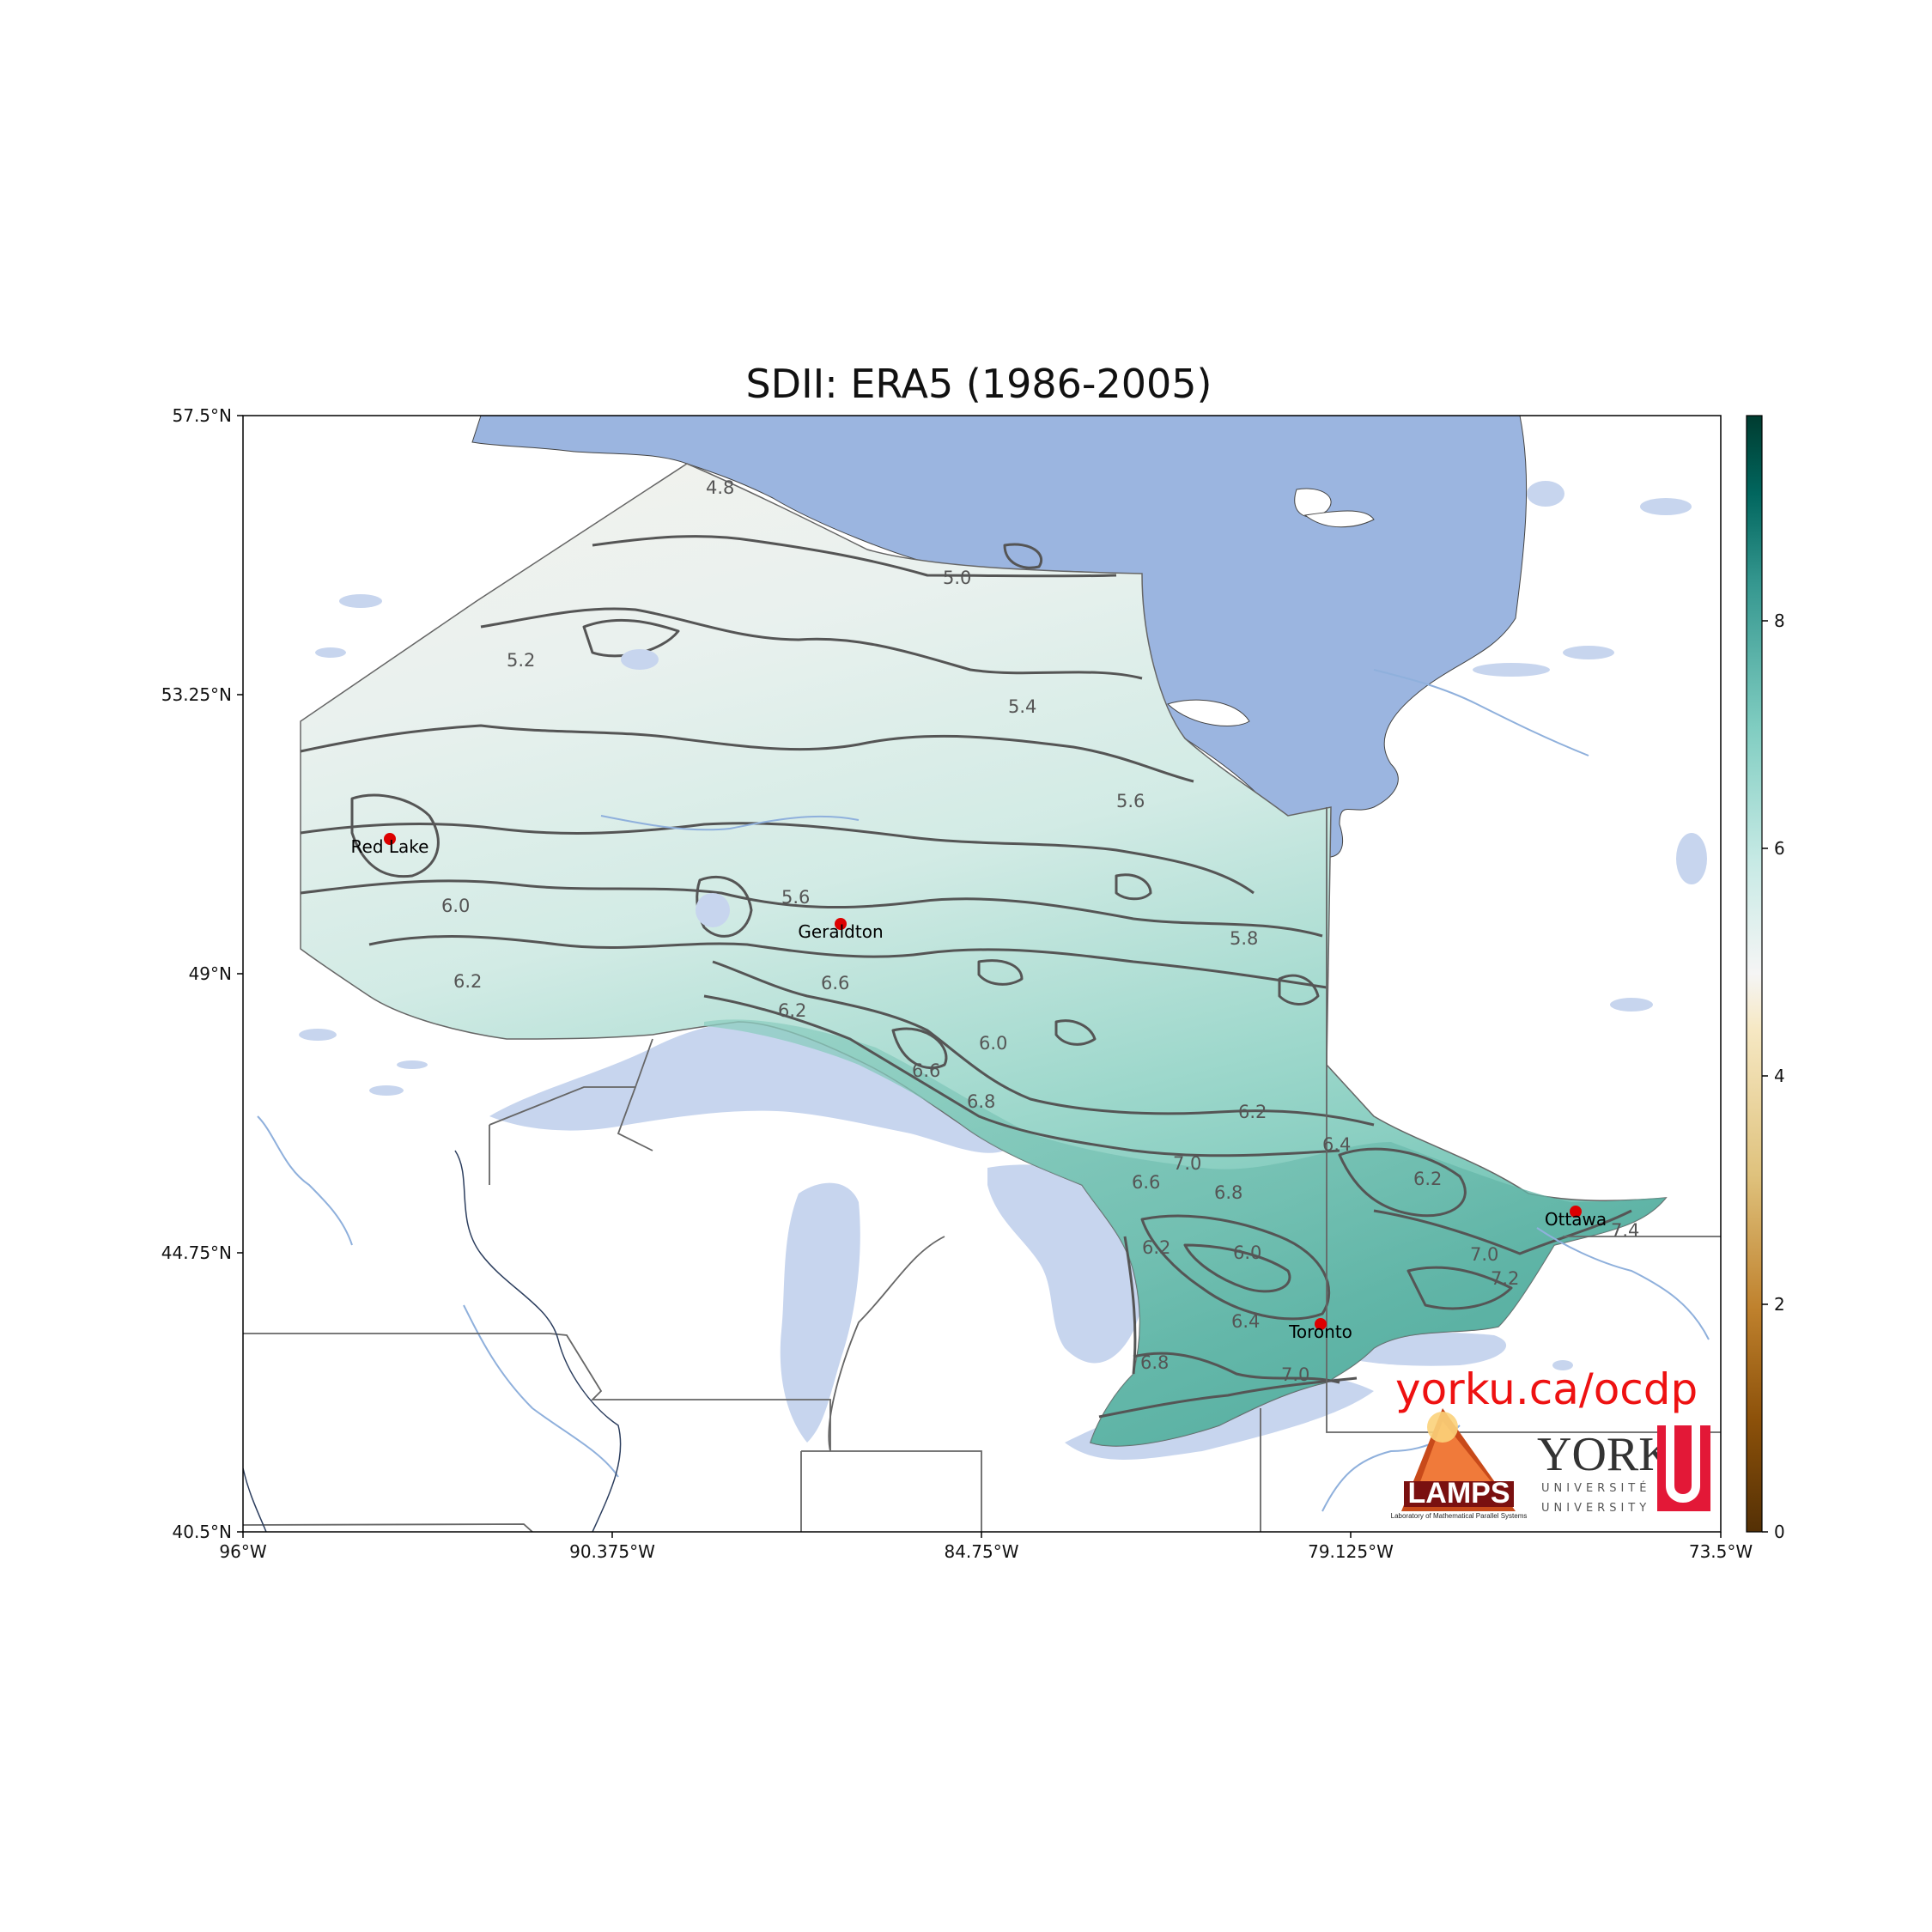  Describe the element at coordinates (1321, 1324) in the screenshot. I see `city-marker-toronto` at that location.